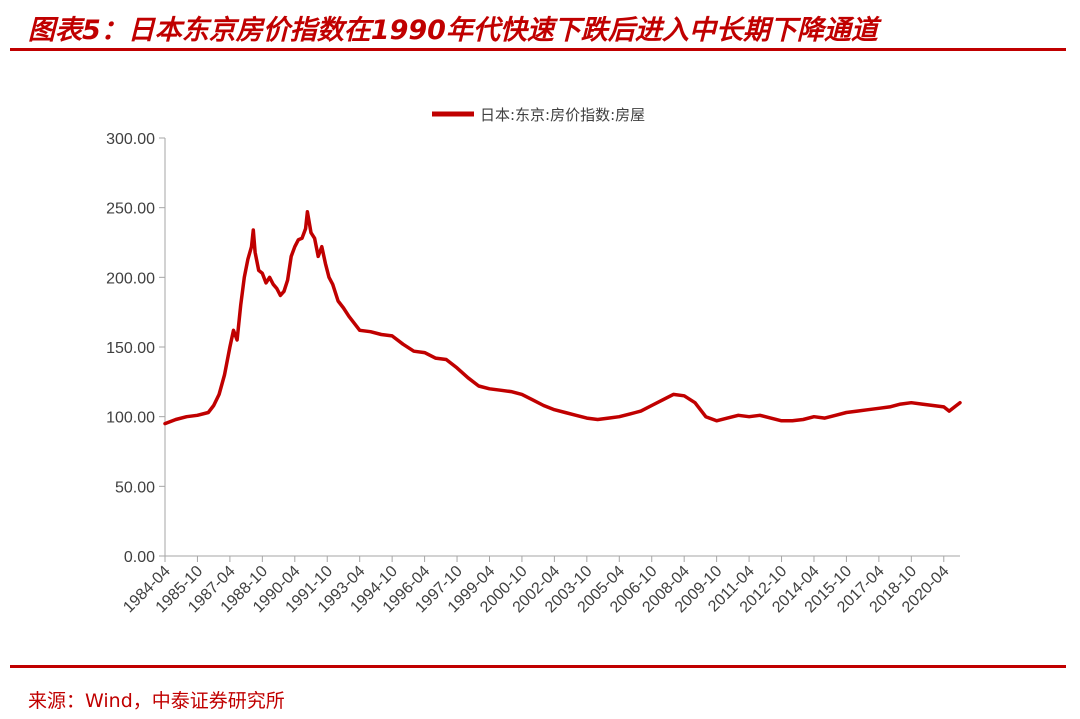  What do you see at coordinates (130, 418) in the screenshot?
I see `y-tick-label: 100.00` at bounding box center [130, 418].